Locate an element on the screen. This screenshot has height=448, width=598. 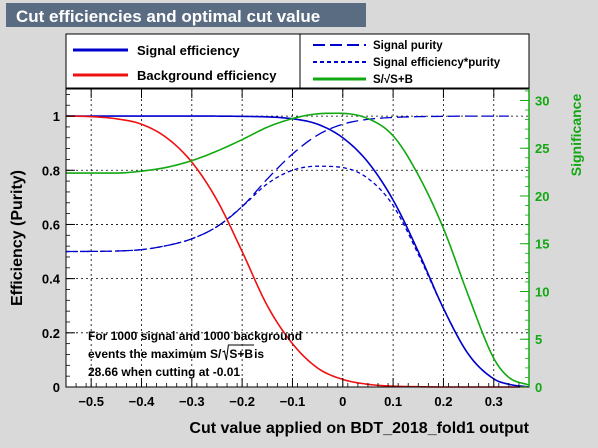
x-tick-label: 0.2 is located at coordinates (443, 401).